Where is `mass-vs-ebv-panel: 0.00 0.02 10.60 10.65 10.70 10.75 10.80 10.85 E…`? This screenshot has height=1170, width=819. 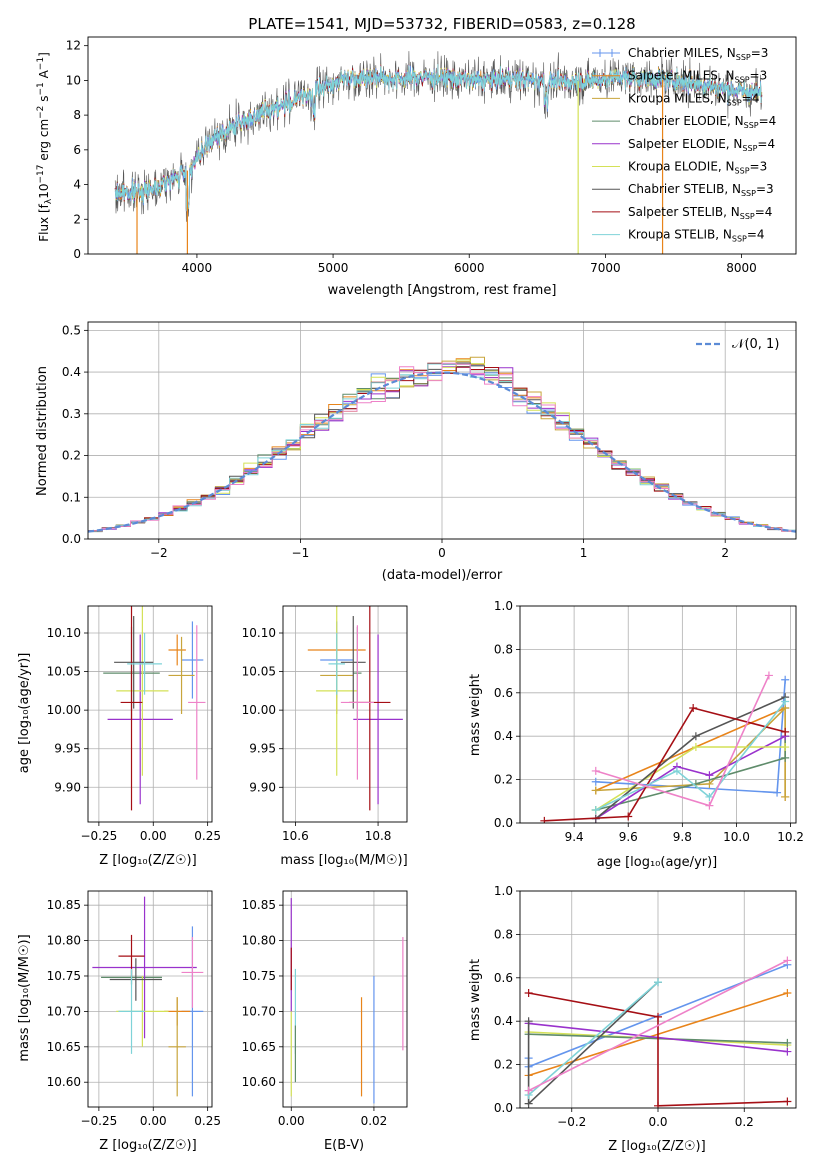
mass-vs-ebv-panel: 0.00 0.02 10.60 10.65 10.70 10.75 10.80 10.85 E… is located at coordinates (325, 1021).